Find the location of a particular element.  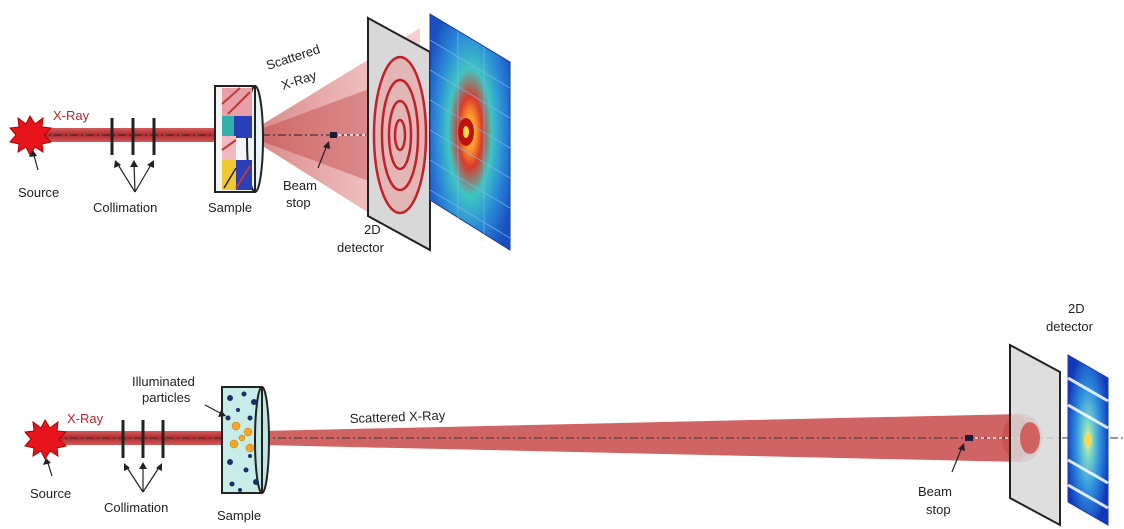

top-label-sample: Sample is located at coordinates (230, 207).